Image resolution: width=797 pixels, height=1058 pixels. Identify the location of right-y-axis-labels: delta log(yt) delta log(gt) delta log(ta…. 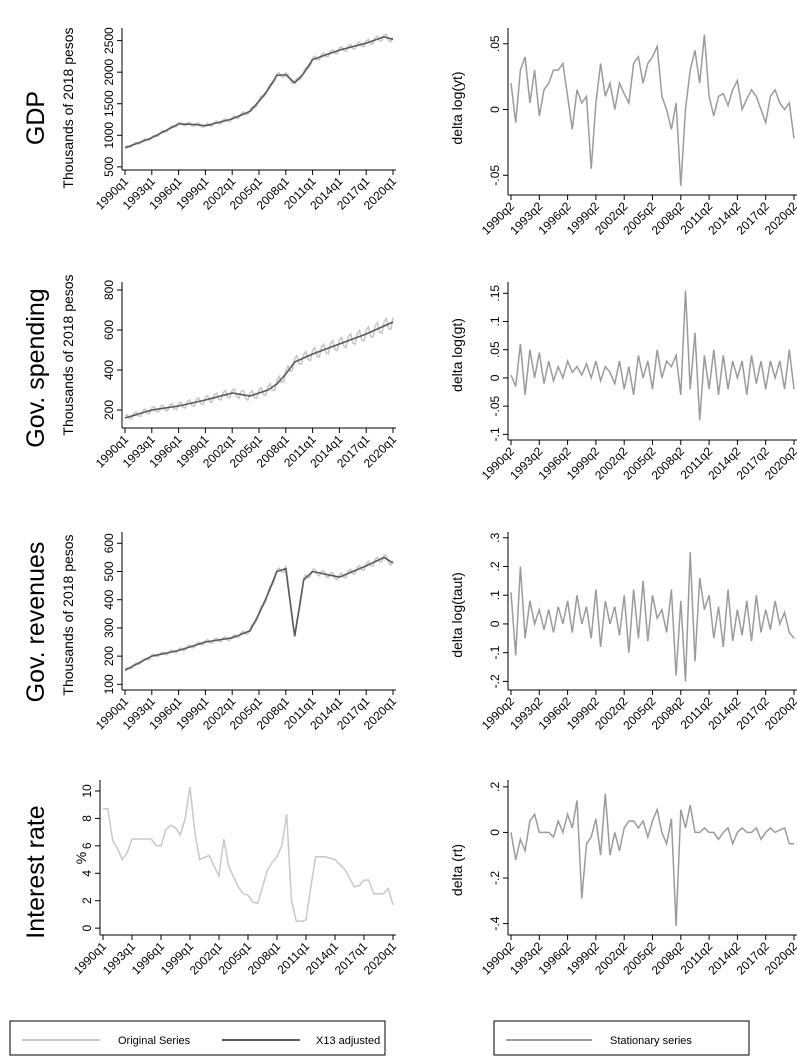
(457, 483).